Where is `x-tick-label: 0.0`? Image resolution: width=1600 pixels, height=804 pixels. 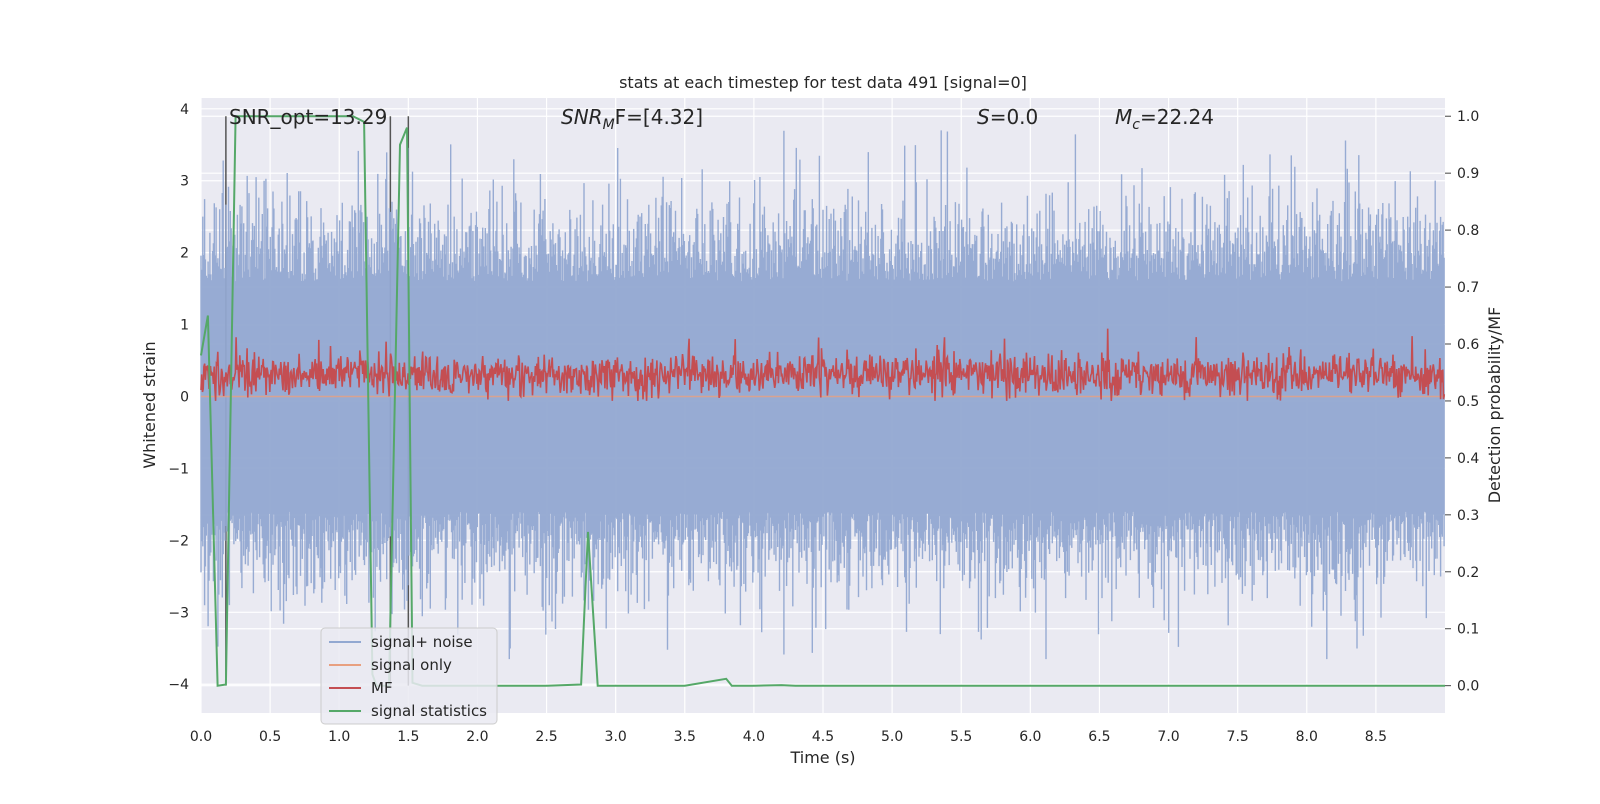 x-tick-label: 0.0 is located at coordinates (201, 737).